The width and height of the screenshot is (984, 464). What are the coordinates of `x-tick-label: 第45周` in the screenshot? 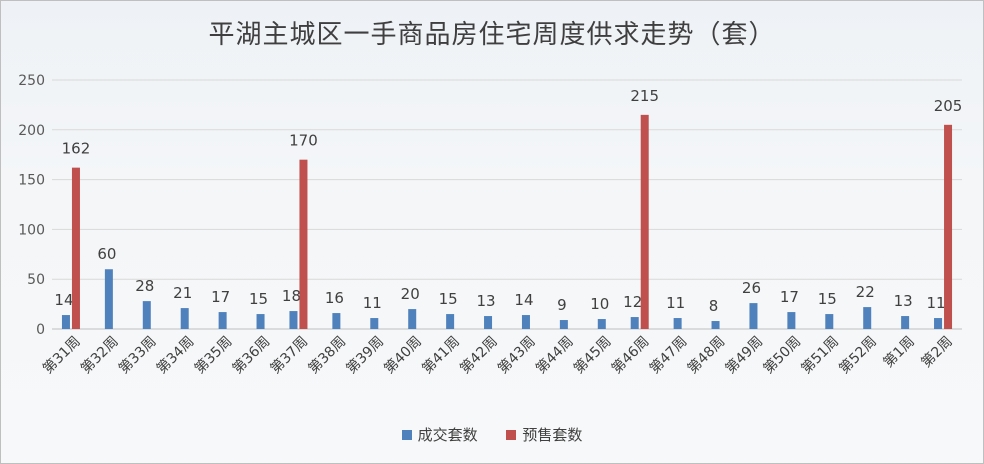 It's located at (592, 355).